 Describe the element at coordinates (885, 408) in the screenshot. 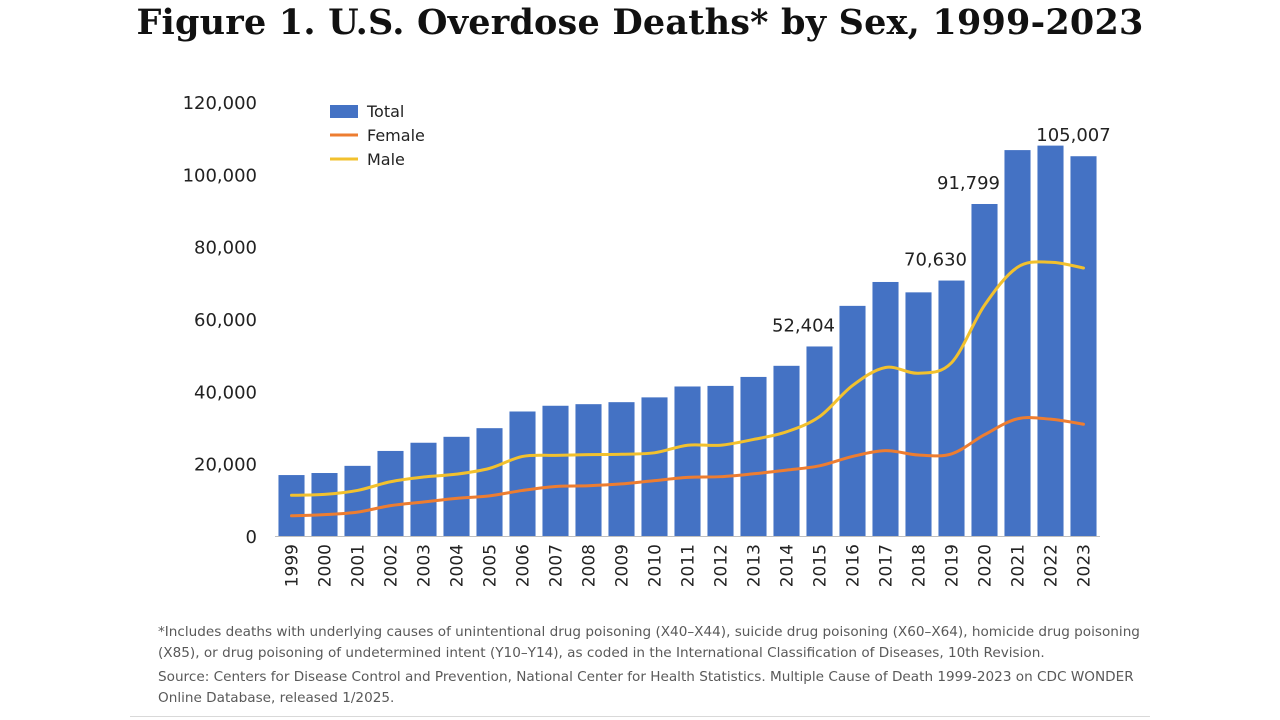

I see `bar-total-2017` at that location.